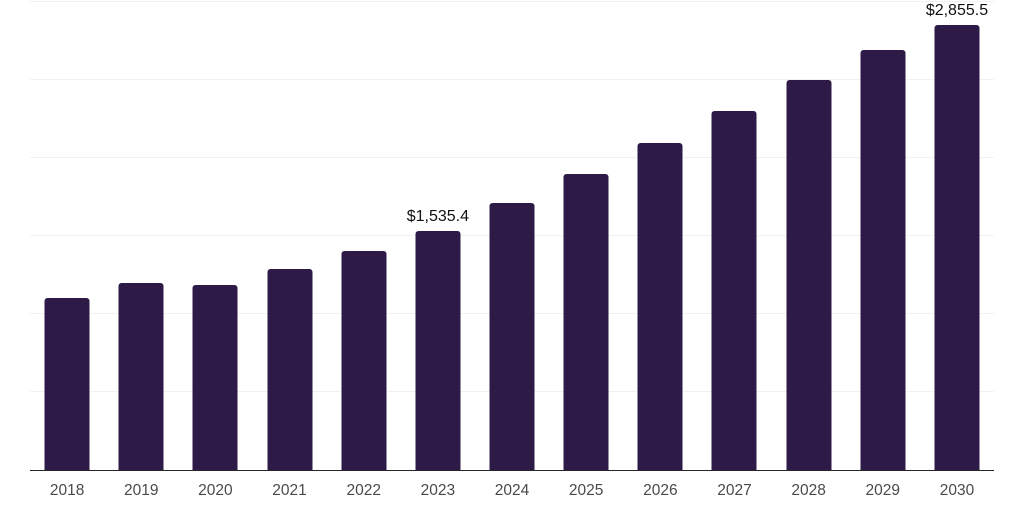  Describe the element at coordinates (660, 306) in the screenshot. I see `bar-2026` at that location.